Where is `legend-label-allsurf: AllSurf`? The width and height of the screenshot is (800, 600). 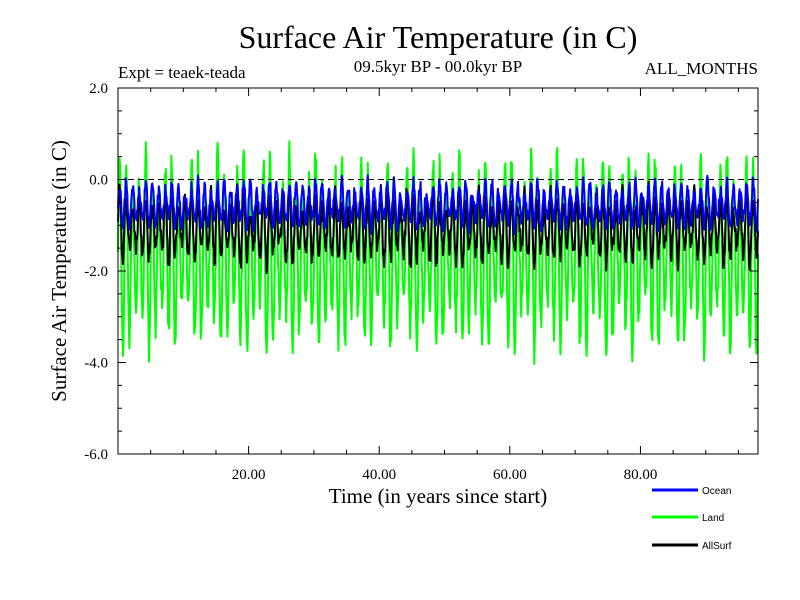 legend-label-allsurf: AllSurf is located at coordinates (717, 546).